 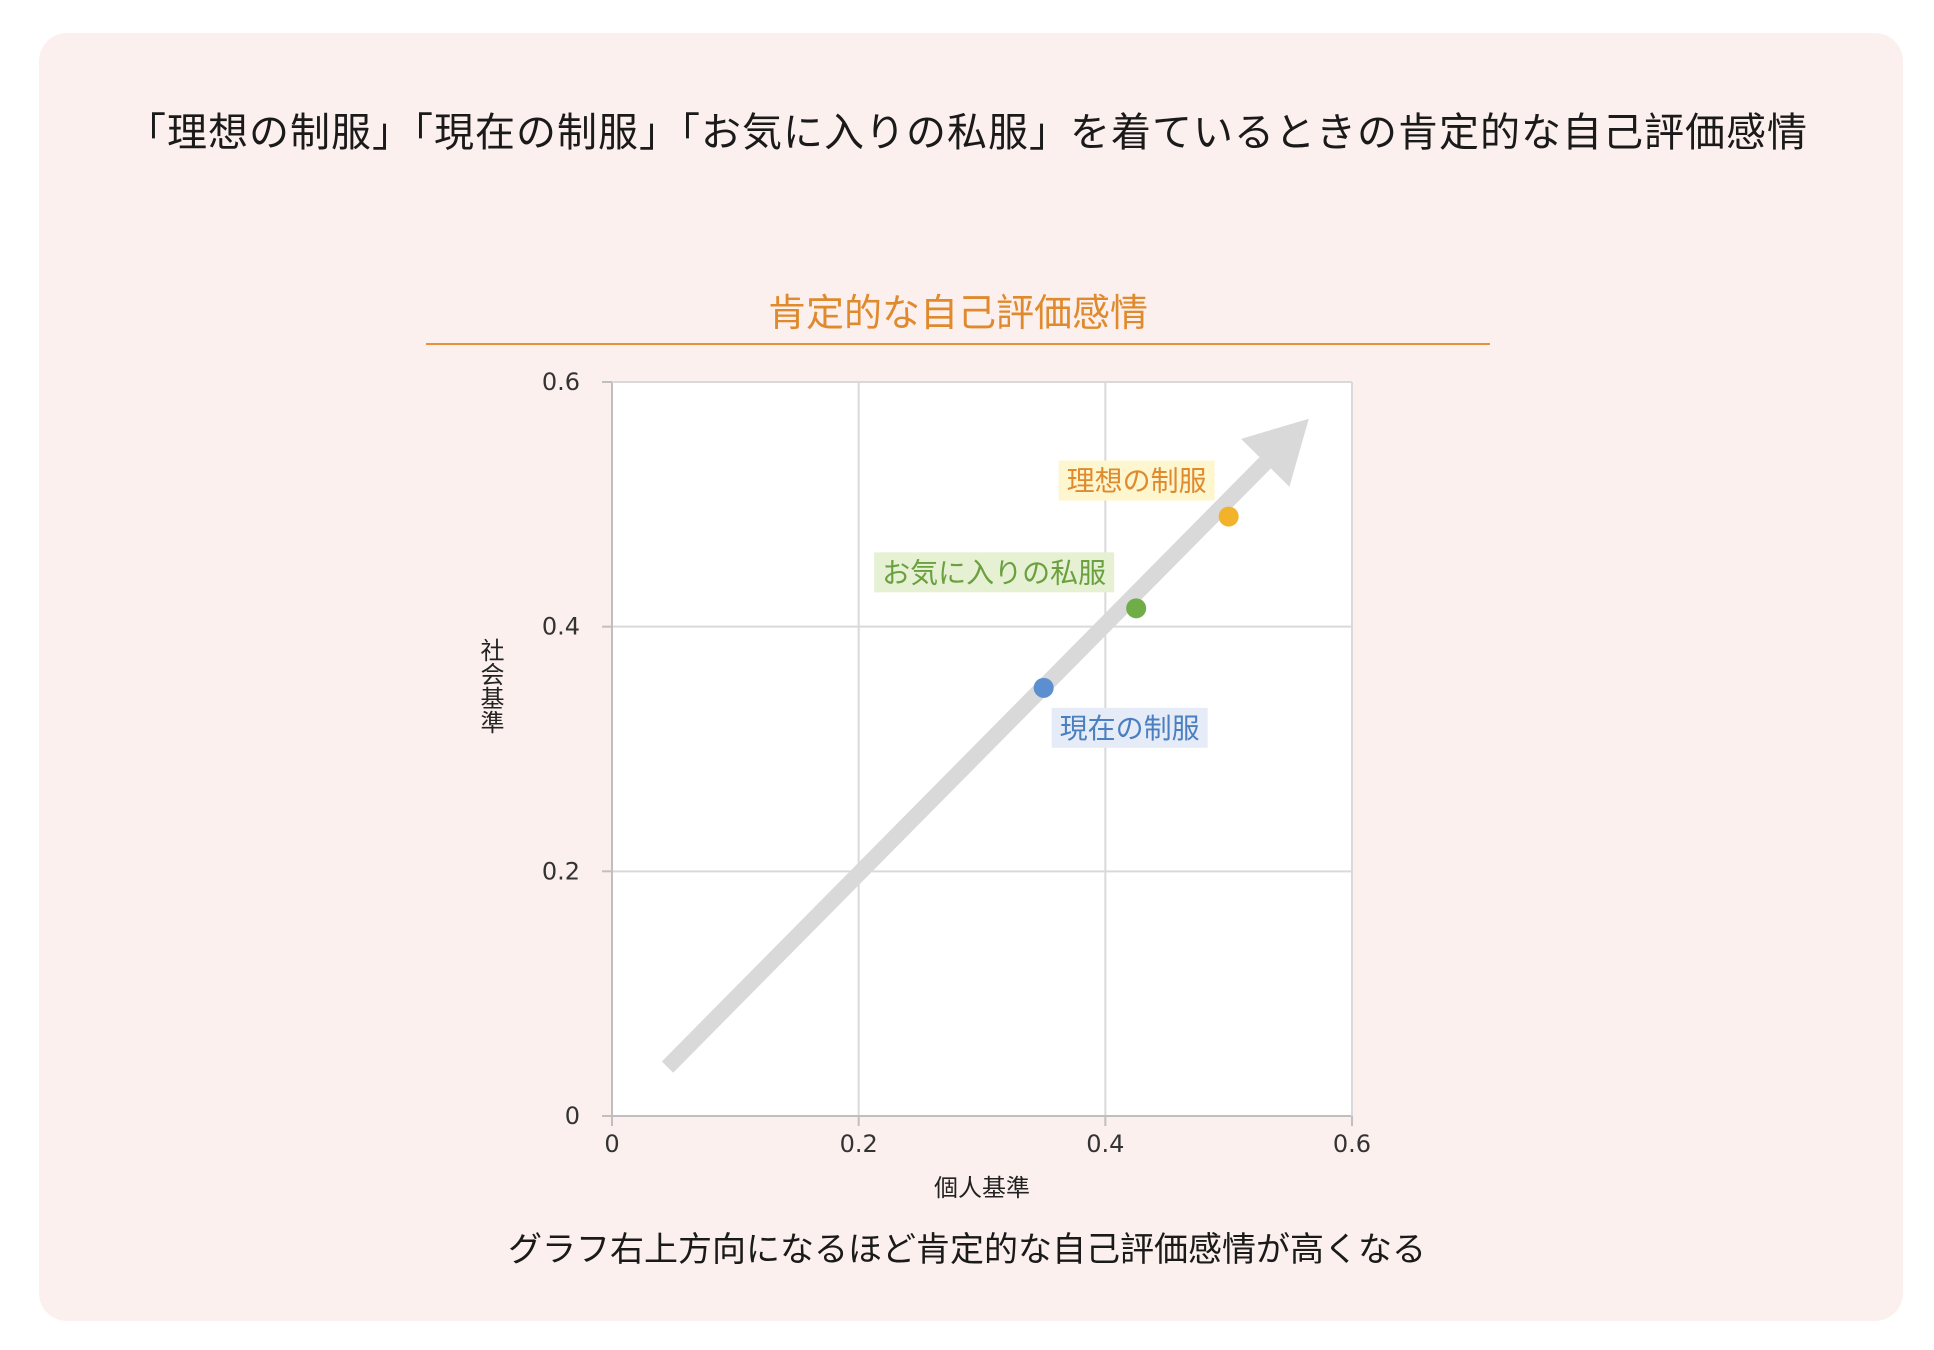 I want to click on x-tick-label: 0.6, so click(x=1352, y=1144).